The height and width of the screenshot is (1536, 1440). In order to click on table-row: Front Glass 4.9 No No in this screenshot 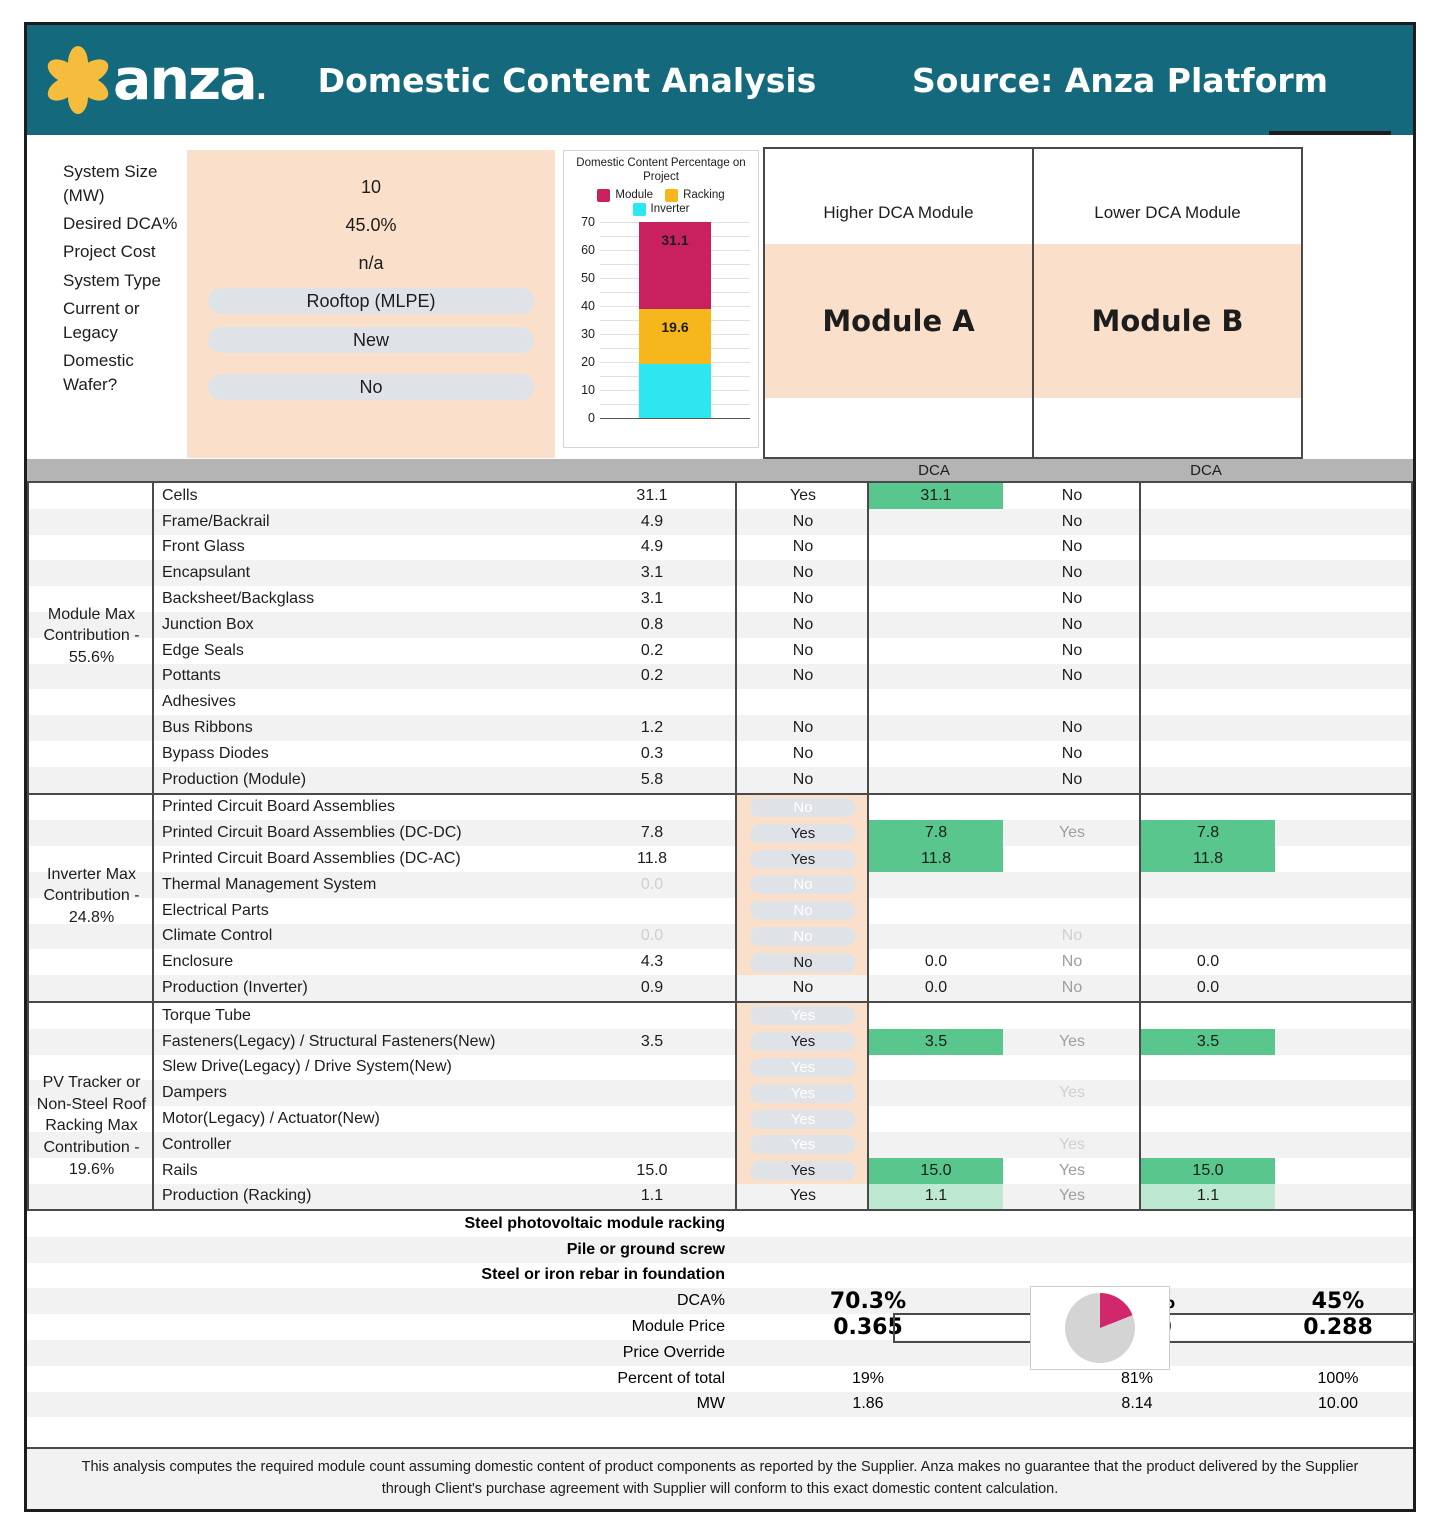, I will do `click(720, 548)`.